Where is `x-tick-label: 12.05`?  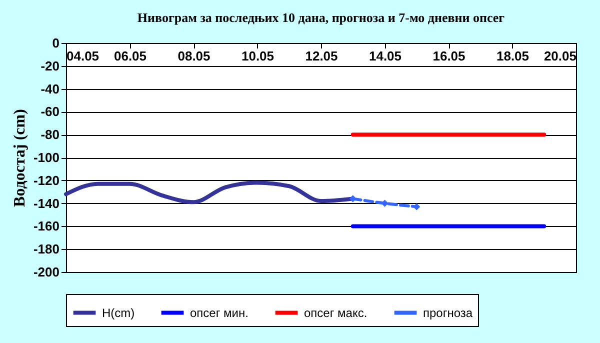 x-tick-label: 12.05 is located at coordinates (321, 56).